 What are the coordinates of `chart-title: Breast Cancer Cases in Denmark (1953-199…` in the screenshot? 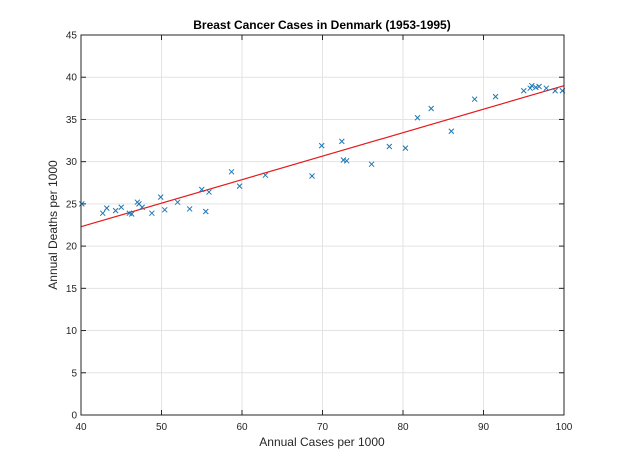 It's located at (321, 25).